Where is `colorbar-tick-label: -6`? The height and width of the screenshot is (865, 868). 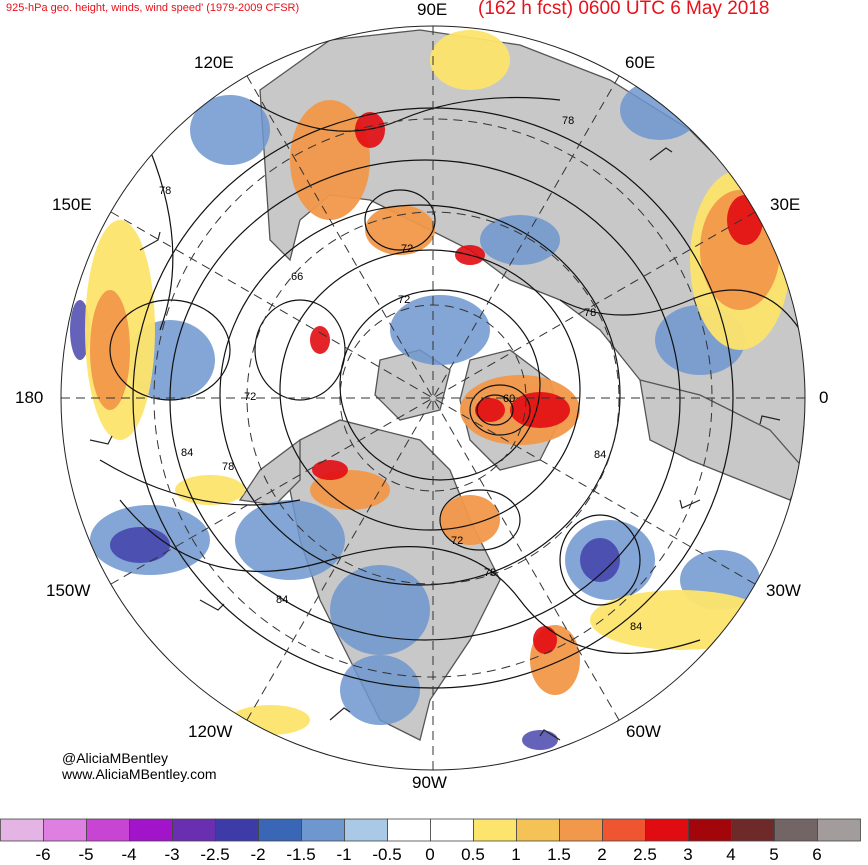
colorbar-tick-label: -6 is located at coordinates (43, 854).